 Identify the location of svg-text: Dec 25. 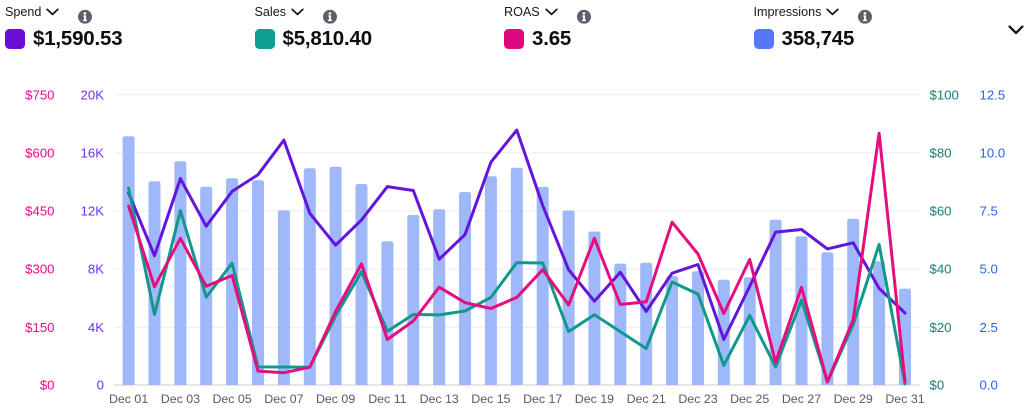
(749, 399).